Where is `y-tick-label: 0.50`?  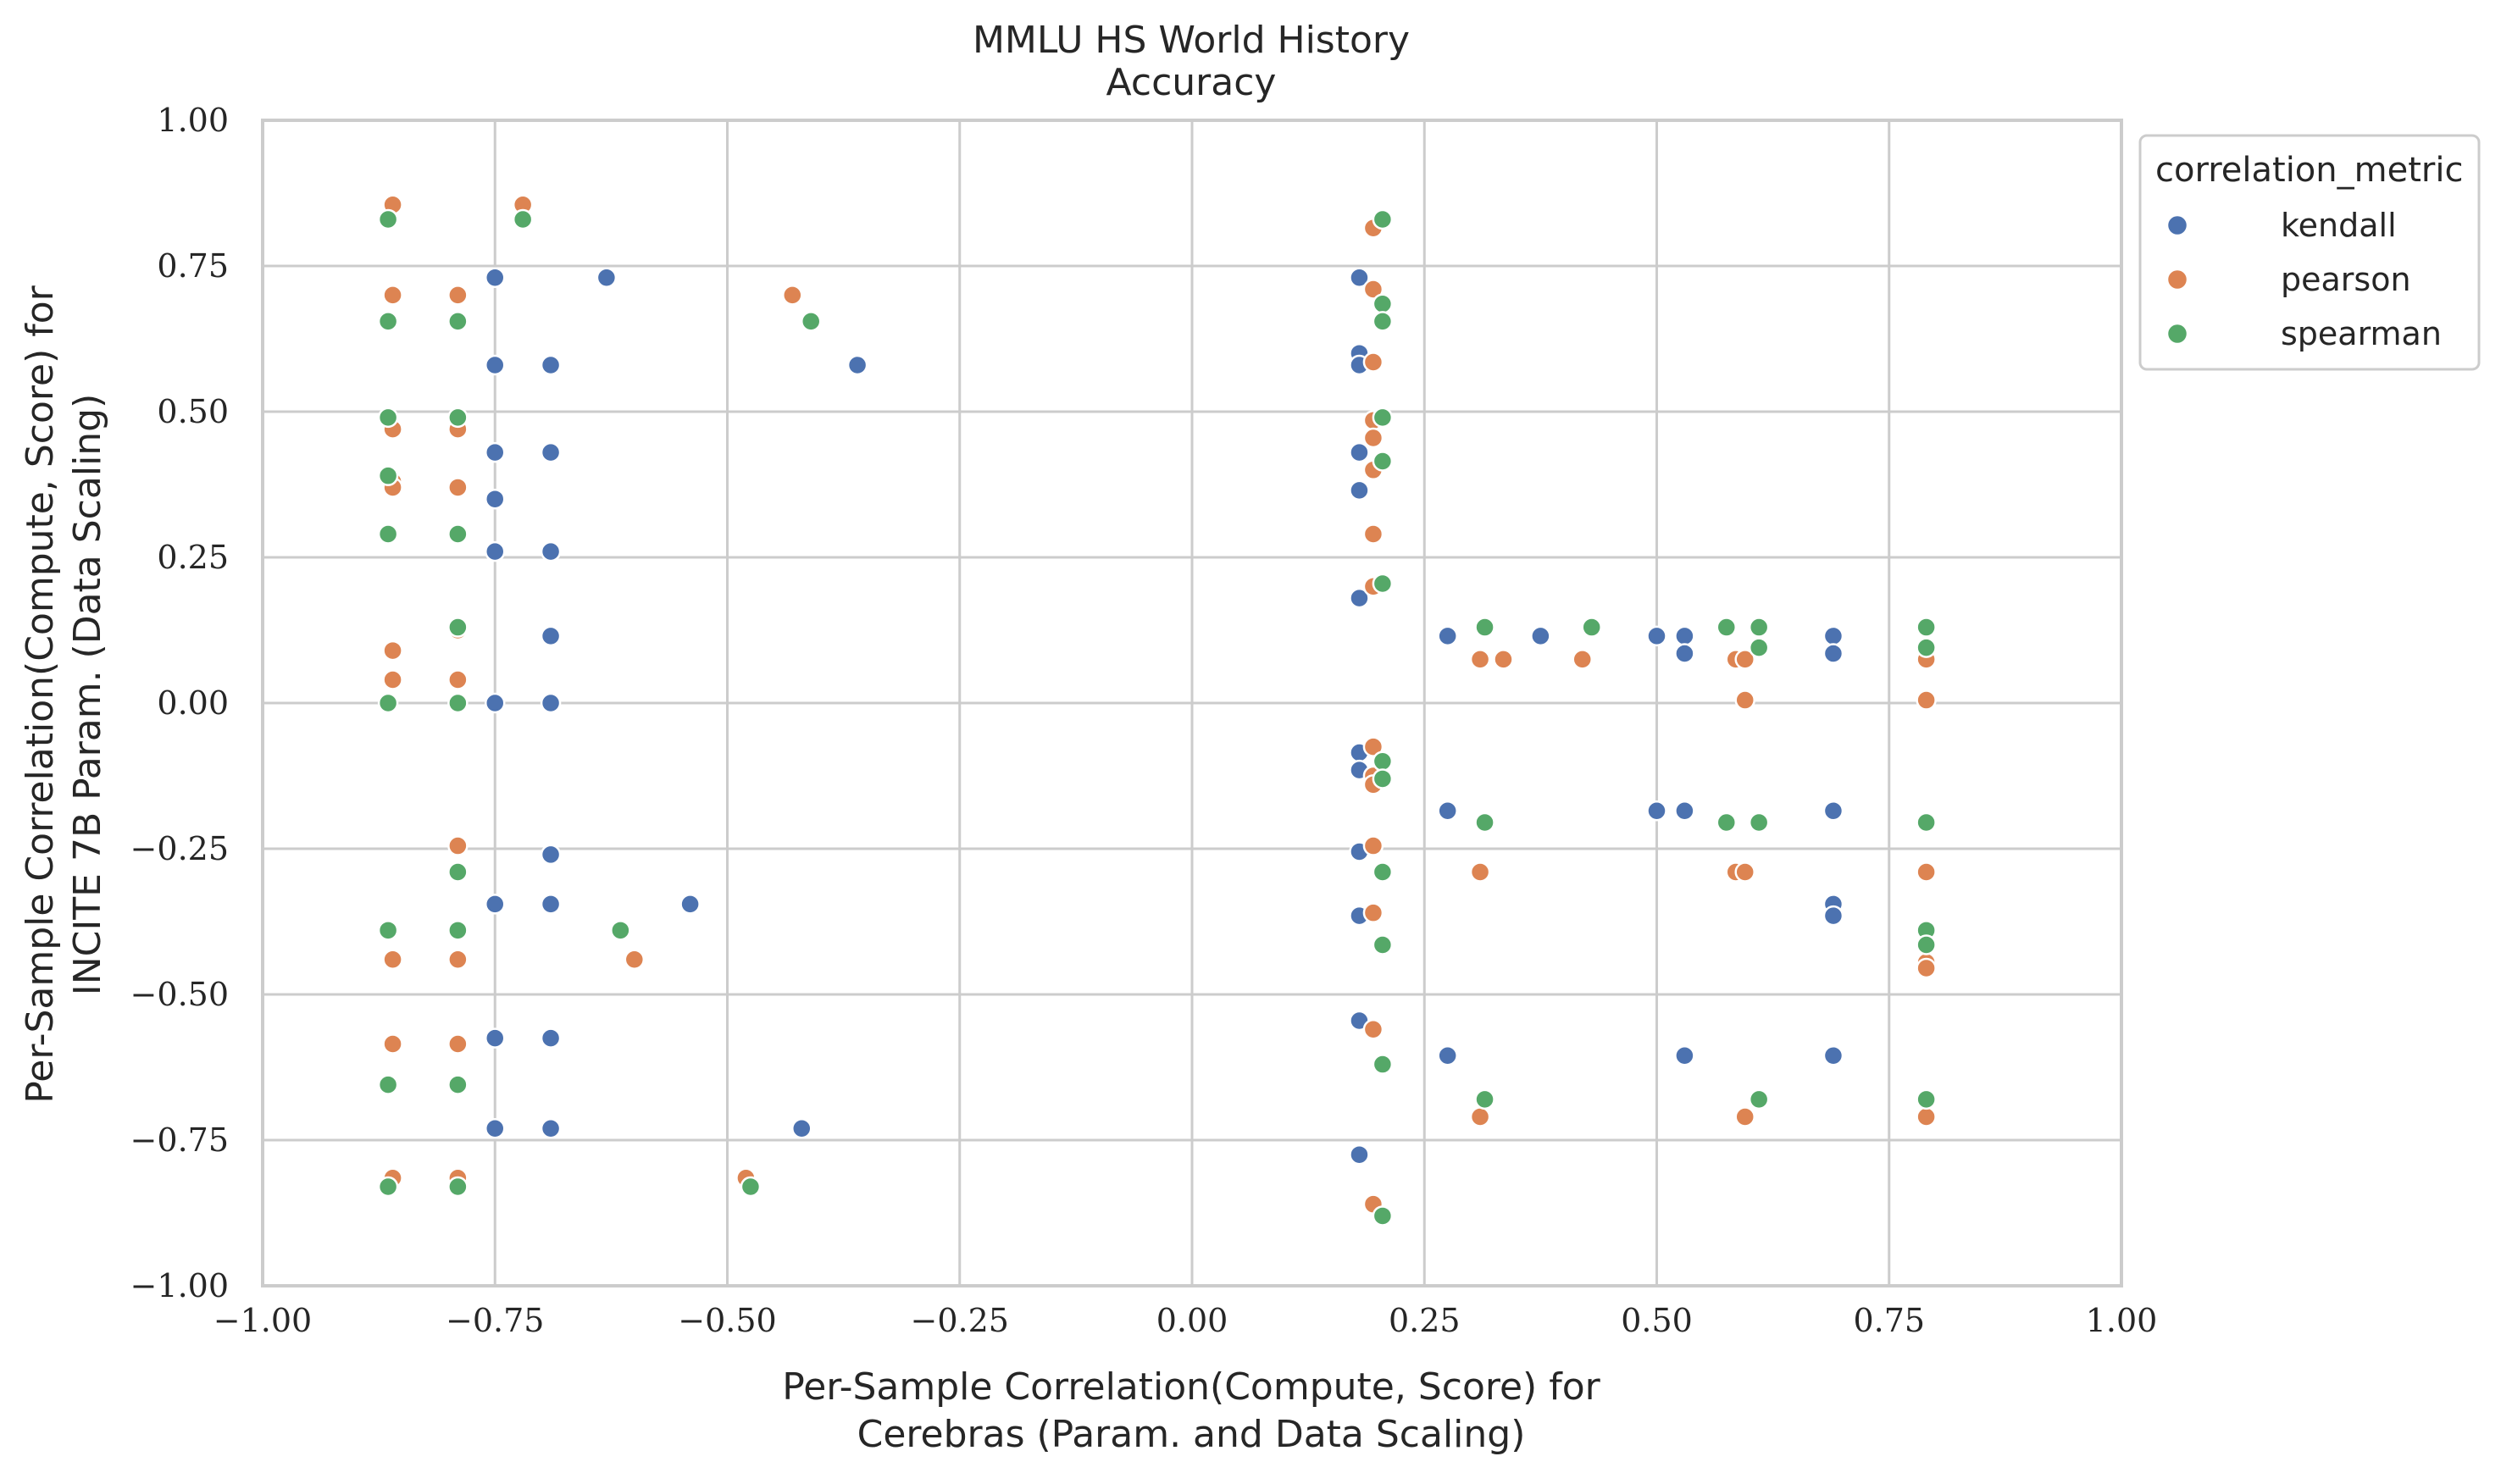
y-tick-label: 0.50 is located at coordinates (193, 411).